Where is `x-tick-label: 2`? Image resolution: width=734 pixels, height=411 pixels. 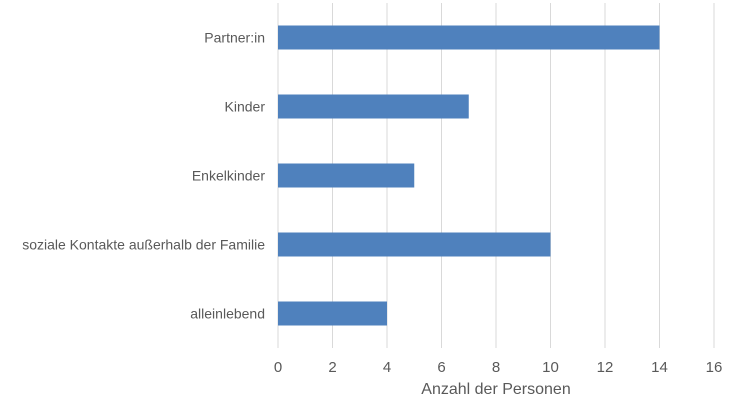
x-tick-label: 2 is located at coordinates (332, 367).